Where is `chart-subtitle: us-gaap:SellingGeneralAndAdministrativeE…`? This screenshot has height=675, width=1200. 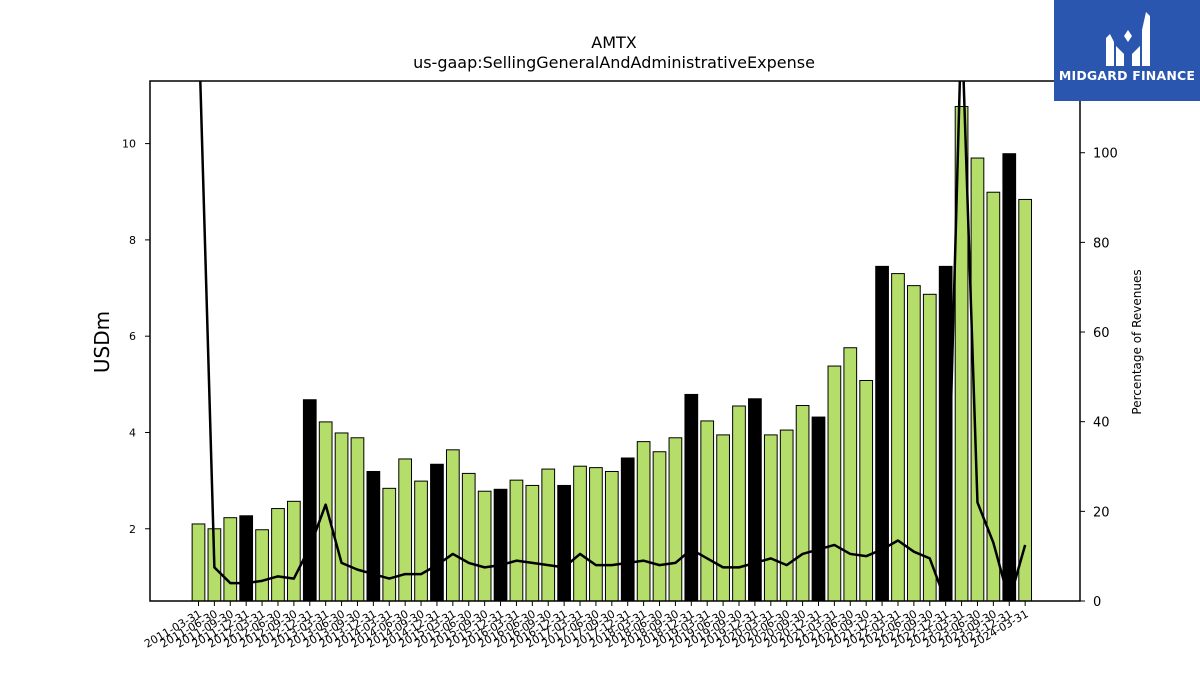
chart-subtitle: us-gaap:SellingGeneralAndAdministrativeE… is located at coordinates (614, 62).